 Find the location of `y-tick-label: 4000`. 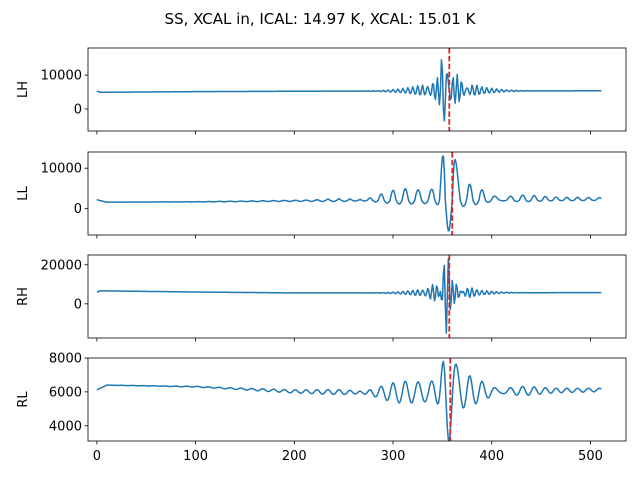

y-tick-label: 4000 is located at coordinates (65, 426).